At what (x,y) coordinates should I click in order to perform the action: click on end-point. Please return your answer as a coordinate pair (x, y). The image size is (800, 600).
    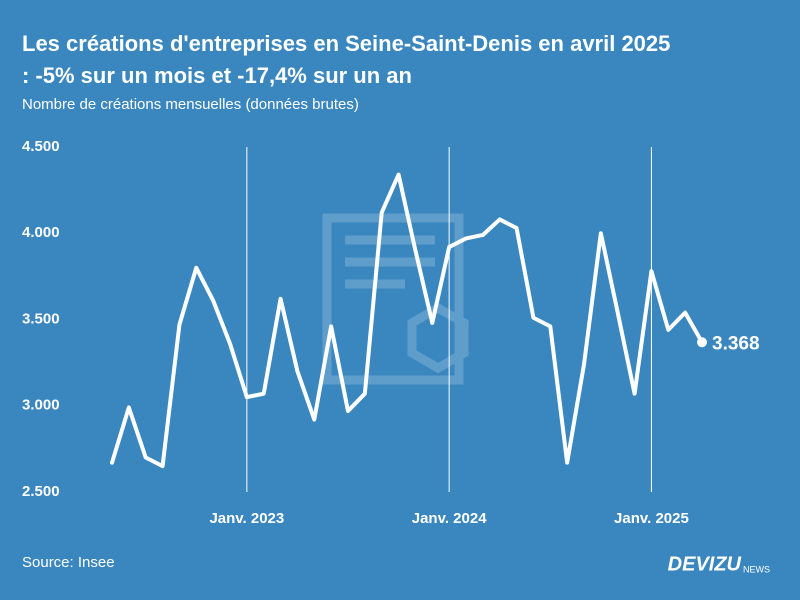
    Looking at the image, I should click on (702, 342).